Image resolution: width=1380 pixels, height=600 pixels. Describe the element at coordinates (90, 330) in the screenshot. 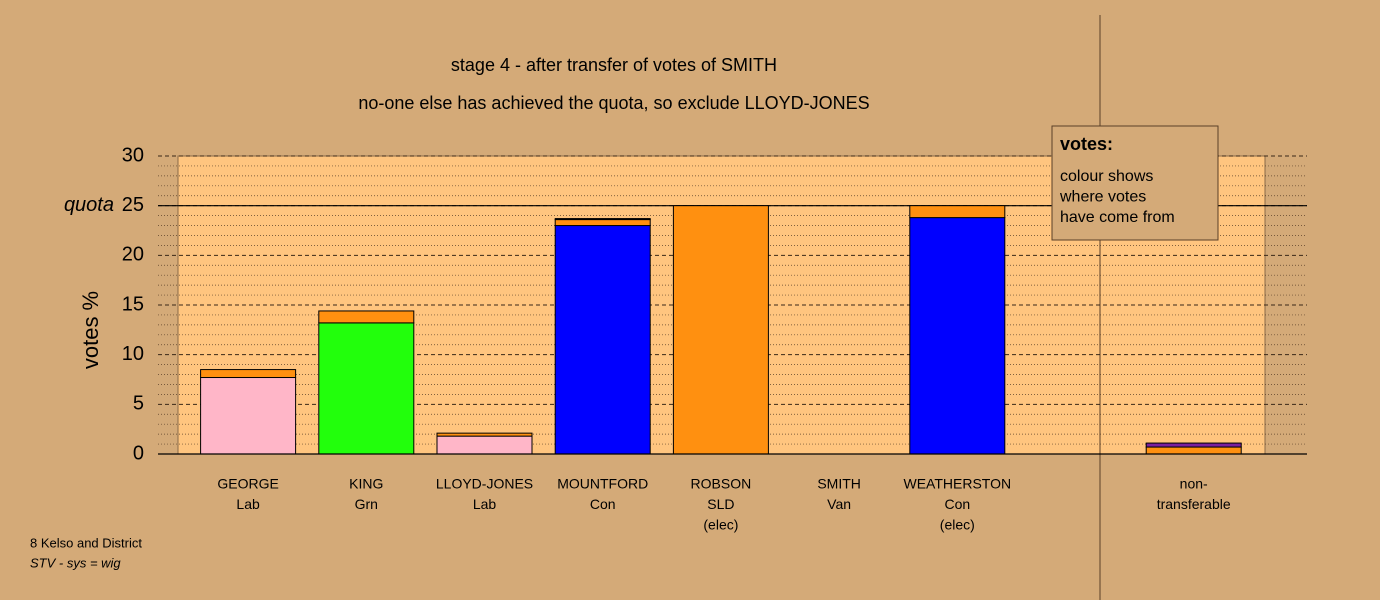

I see `y-axis-label: votes %` at that location.